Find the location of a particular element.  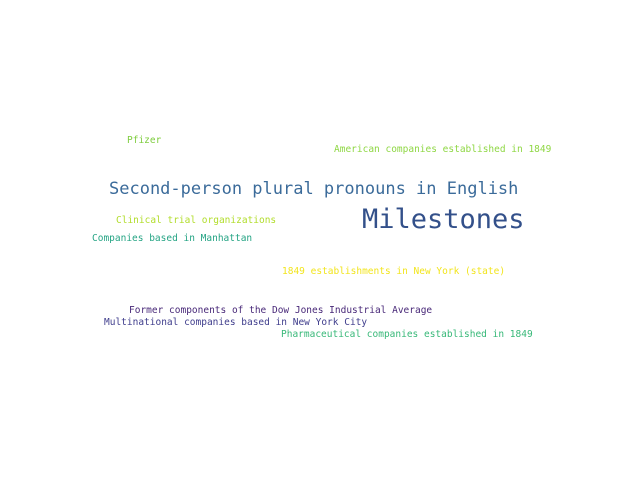

word-companies-based-in-manhattan: Companies based in Manhattan is located at coordinates (172, 238).